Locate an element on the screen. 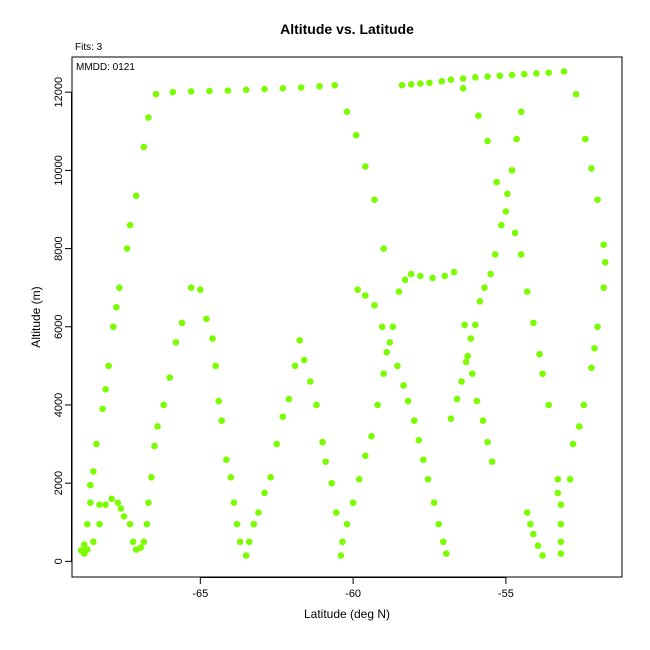 This screenshot has width=650, height=650. y-tick-label: 10000 is located at coordinates (59, 170).